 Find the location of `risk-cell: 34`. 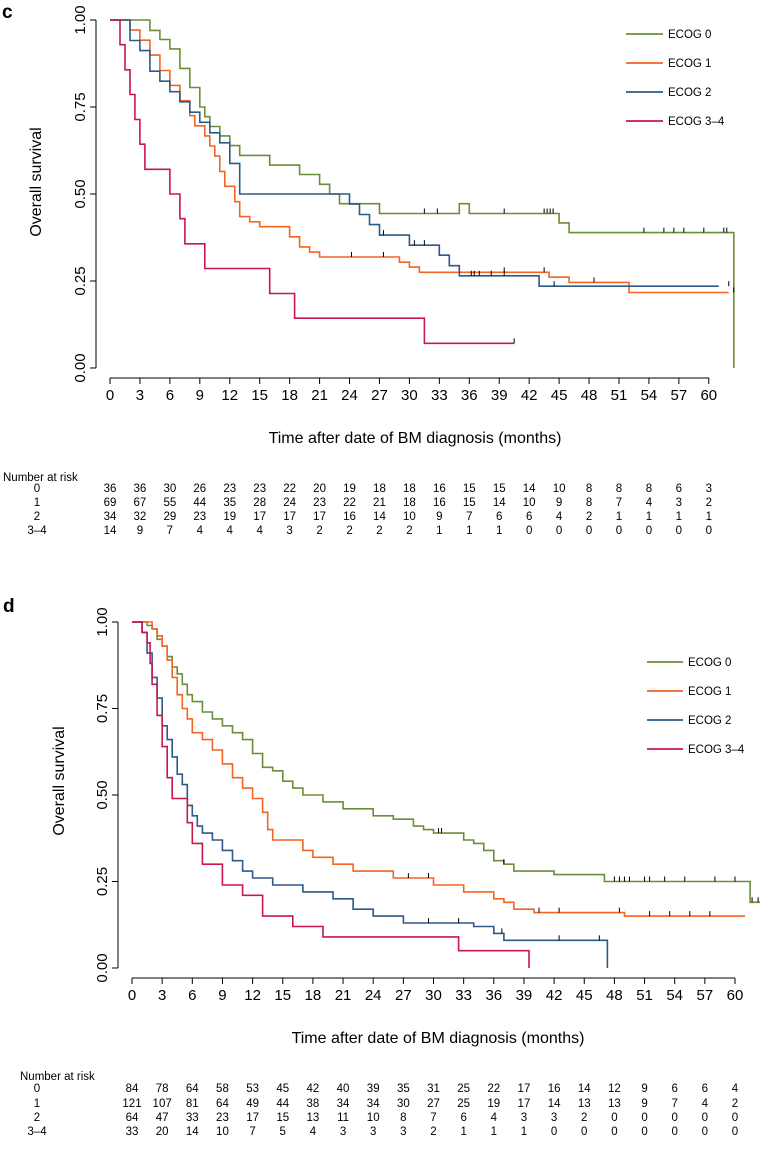

risk-cell: 34 is located at coordinates (373, 1104).